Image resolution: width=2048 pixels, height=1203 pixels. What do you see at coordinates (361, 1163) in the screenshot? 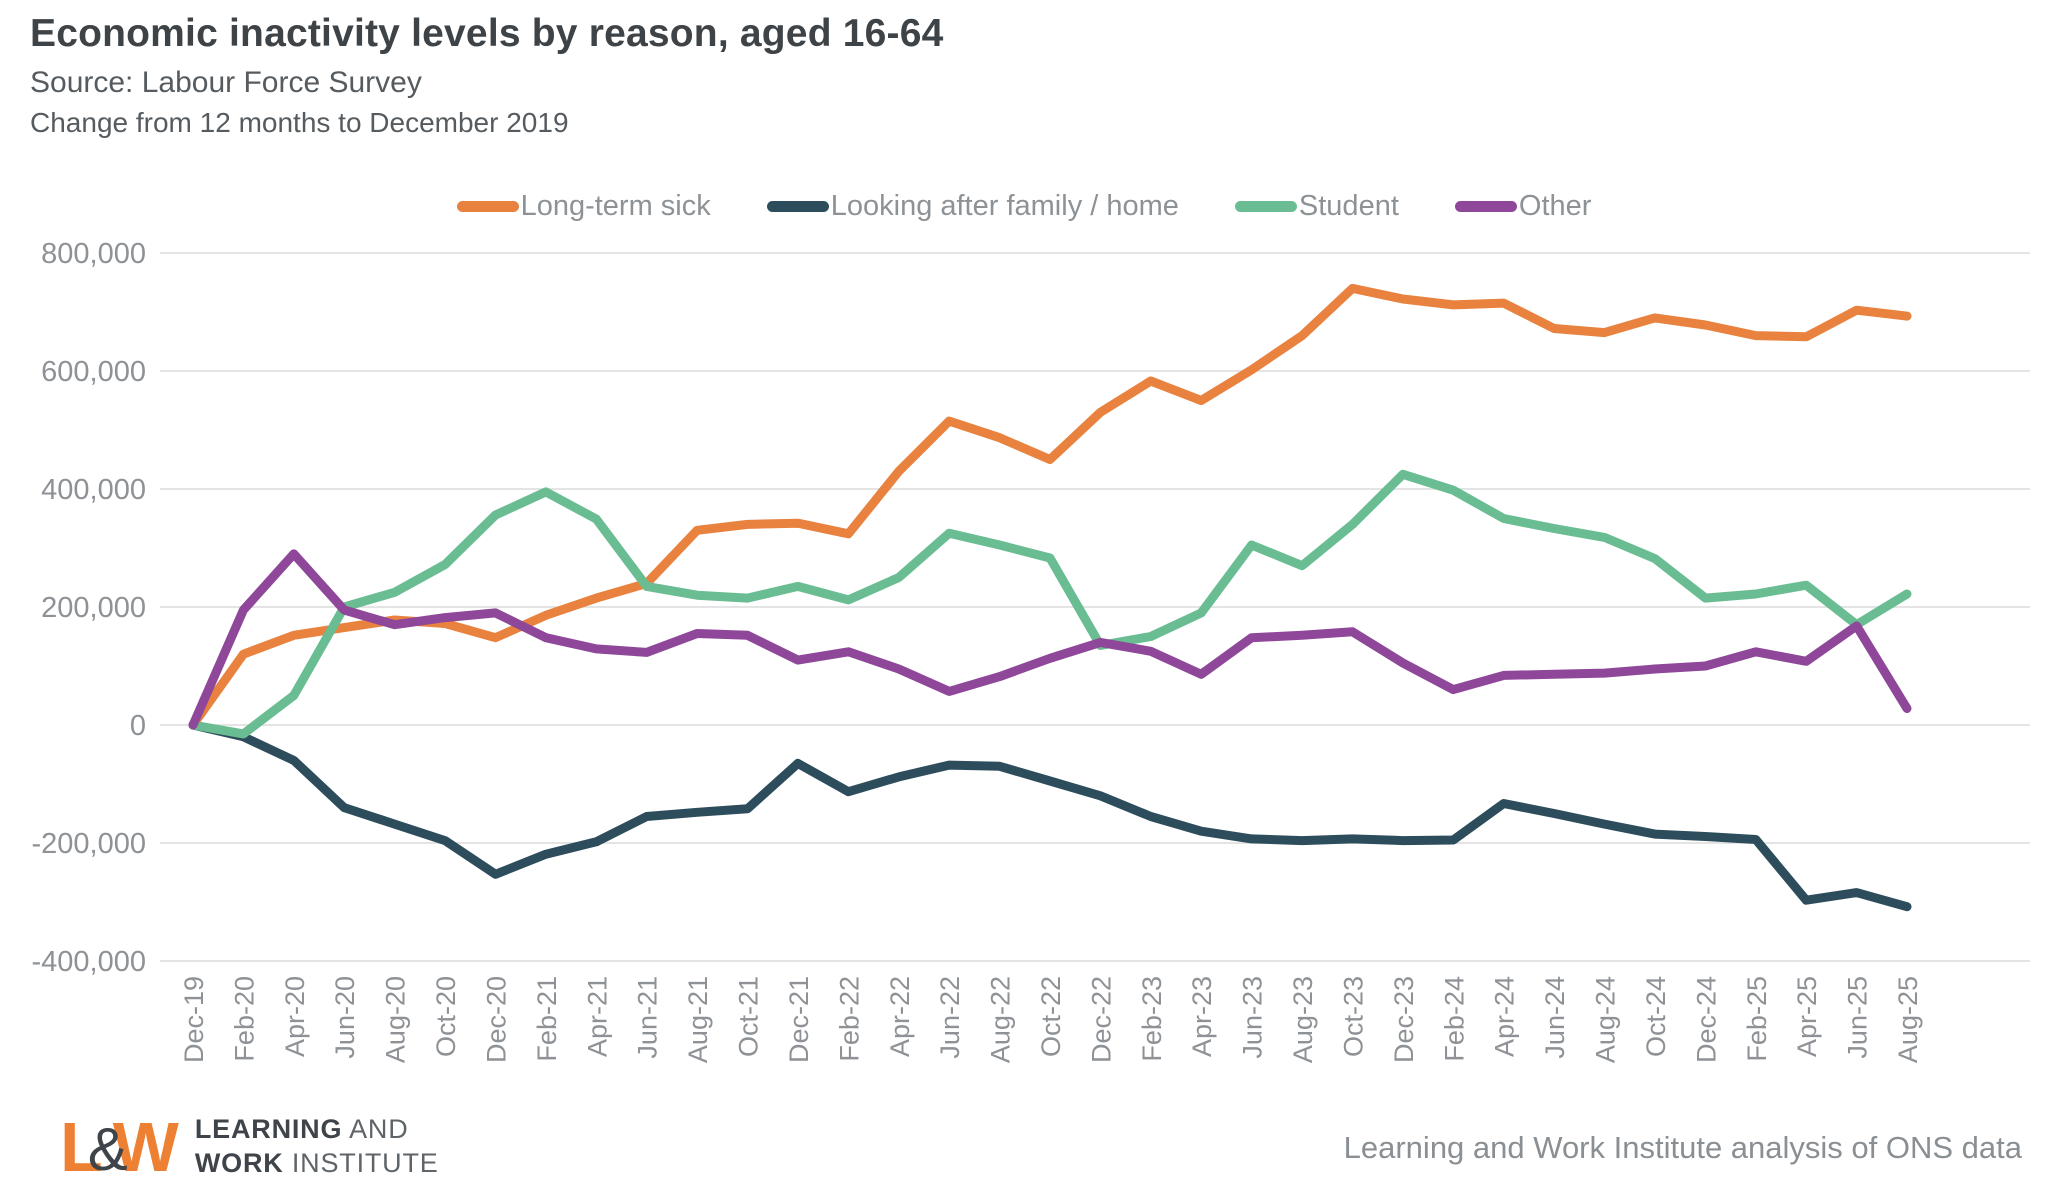
I see `logo-line2-light: INSTITUTE` at bounding box center [361, 1163].